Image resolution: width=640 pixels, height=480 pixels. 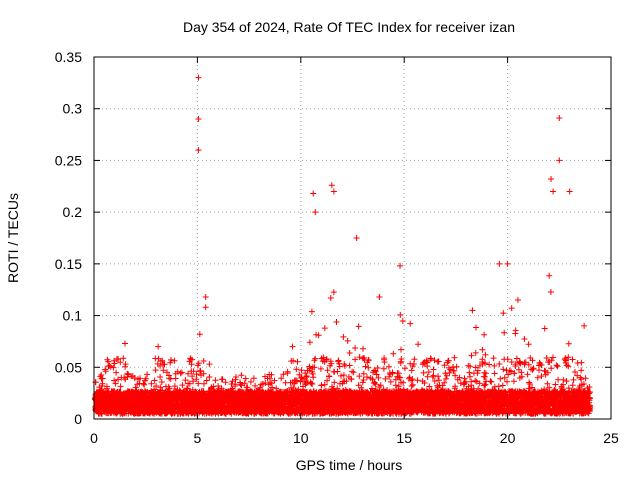 I want to click on y-tick-label: 0.1, so click(x=73, y=316).